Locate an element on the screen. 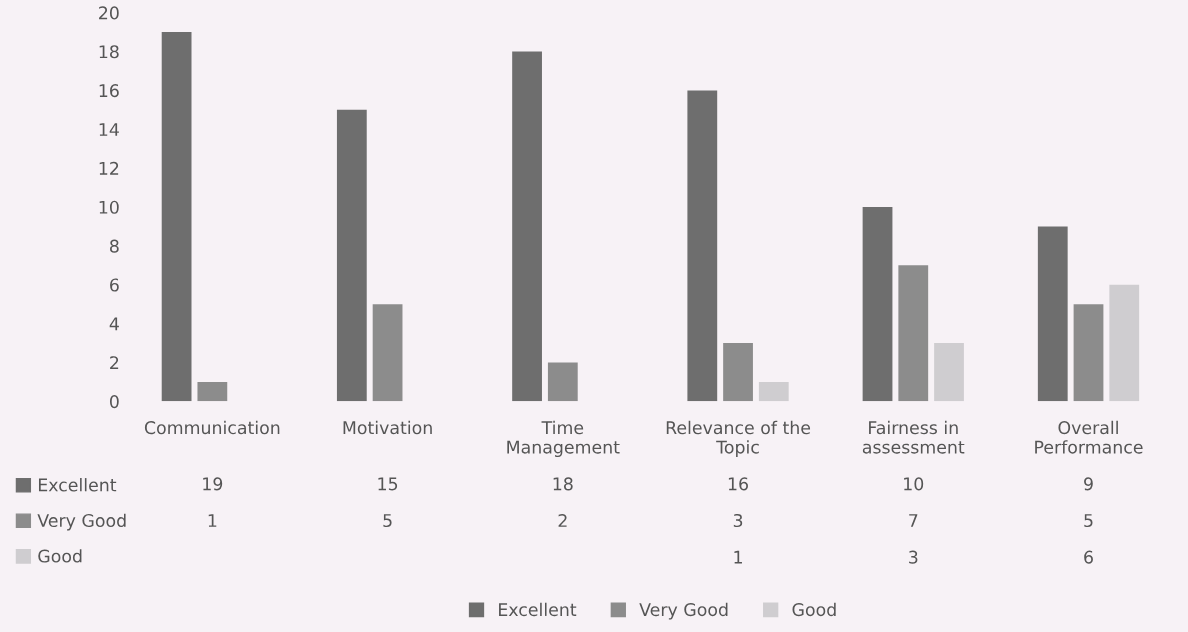 This screenshot has height=632, width=1188. text: Very Good is located at coordinates (683, 611).